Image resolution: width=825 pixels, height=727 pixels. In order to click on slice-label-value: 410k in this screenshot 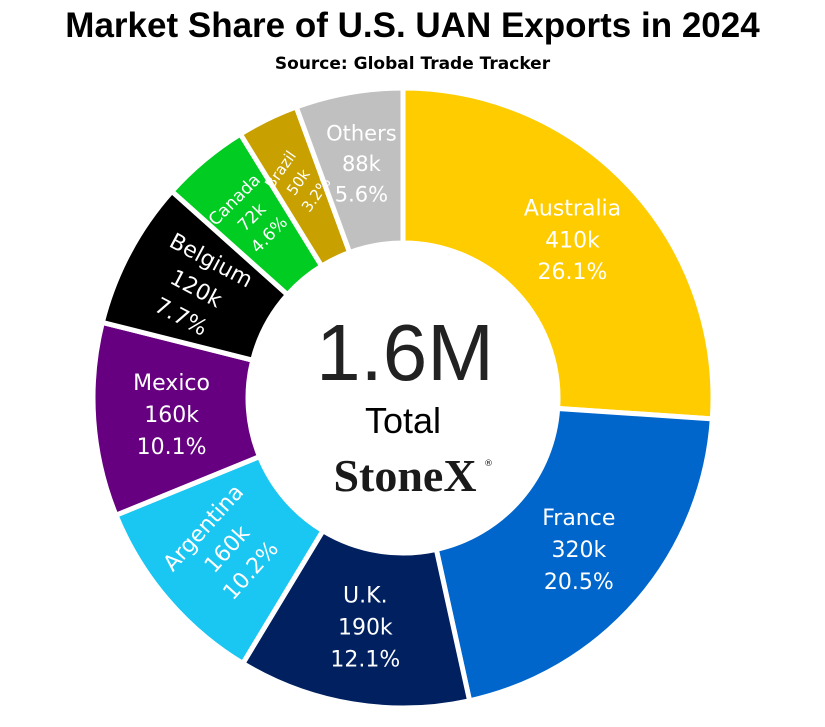, I will do `click(572, 240)`.